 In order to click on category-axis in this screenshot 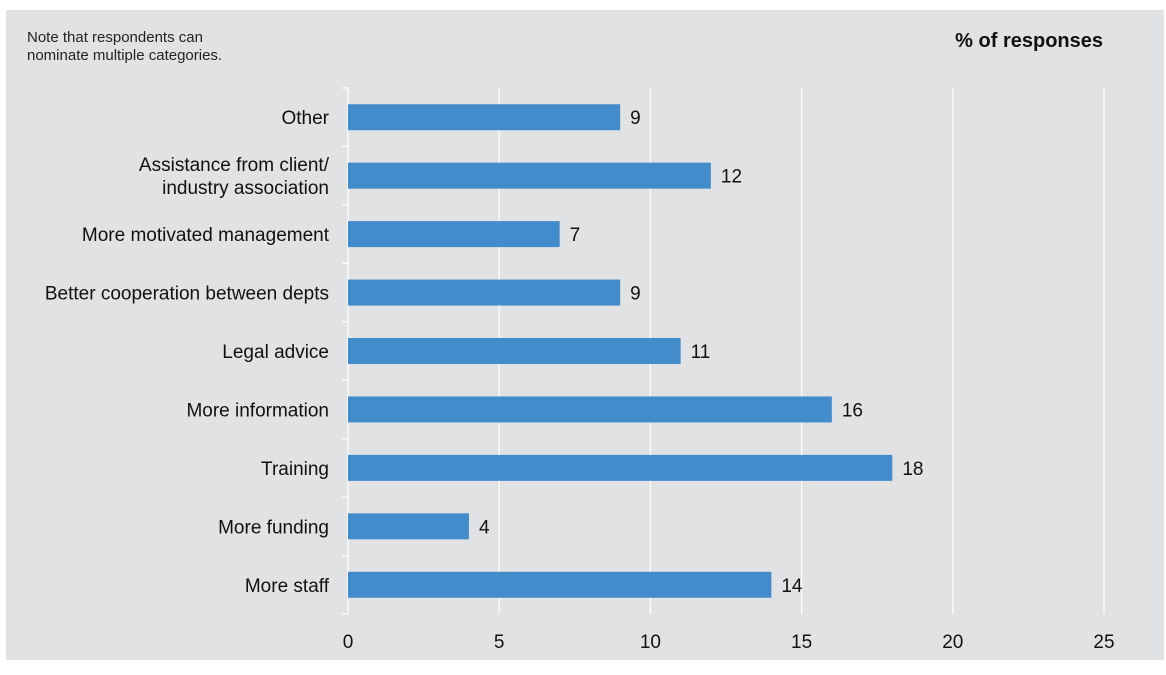, I will do `click(345, 351)`.